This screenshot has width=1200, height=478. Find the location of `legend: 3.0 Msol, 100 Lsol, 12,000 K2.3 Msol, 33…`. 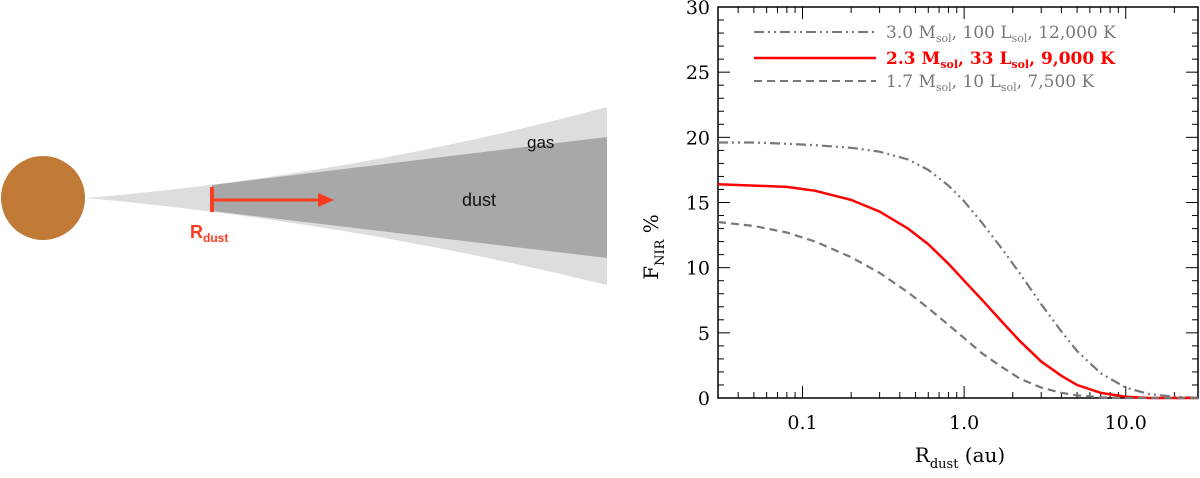

legend: 3.0 Msol, 100 Lsol, 12,000 K2.3 Msol, 33… is located at coordinates (935, 58).